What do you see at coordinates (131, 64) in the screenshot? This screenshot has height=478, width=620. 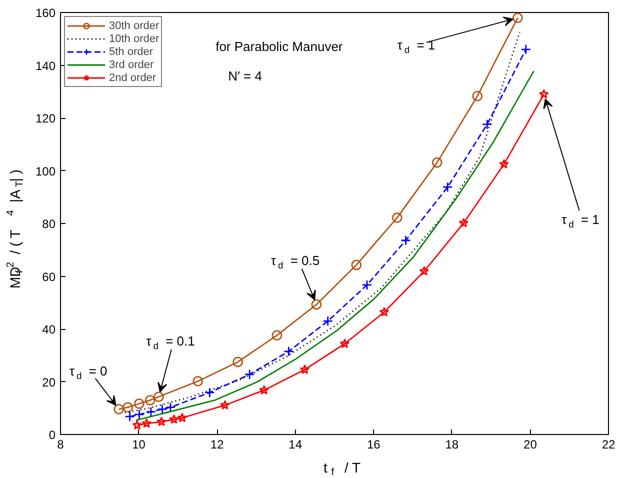 I see `legend-label: 3rd order` at bounding box center [131, 64].